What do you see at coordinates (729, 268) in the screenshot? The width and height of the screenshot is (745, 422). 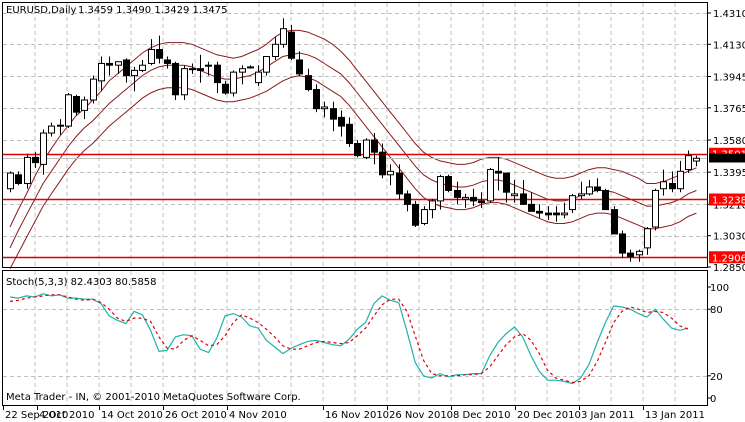 I see `price-axis-label: 1.2850` at bounding box center [729, 268].